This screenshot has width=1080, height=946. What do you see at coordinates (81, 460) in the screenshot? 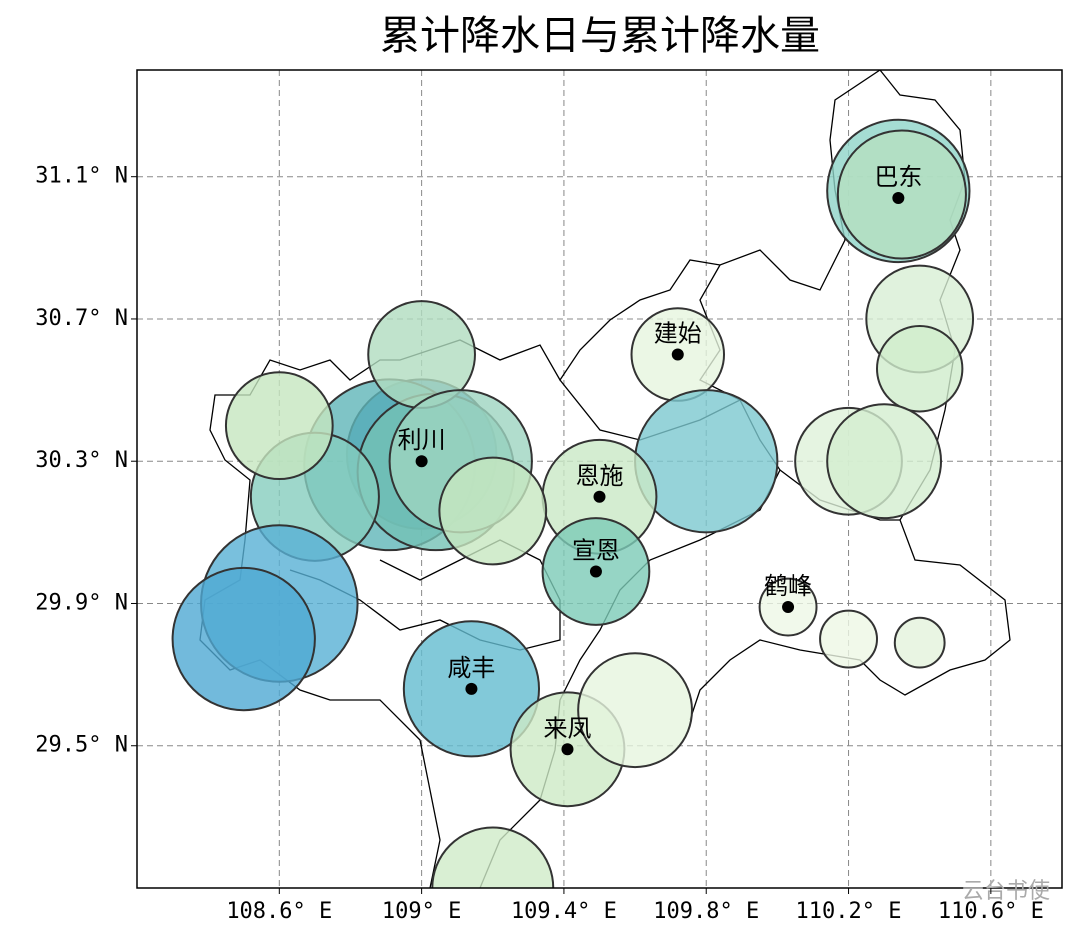
I see `y-tick-label: 30.3° N` at bounding box center [81, 460].